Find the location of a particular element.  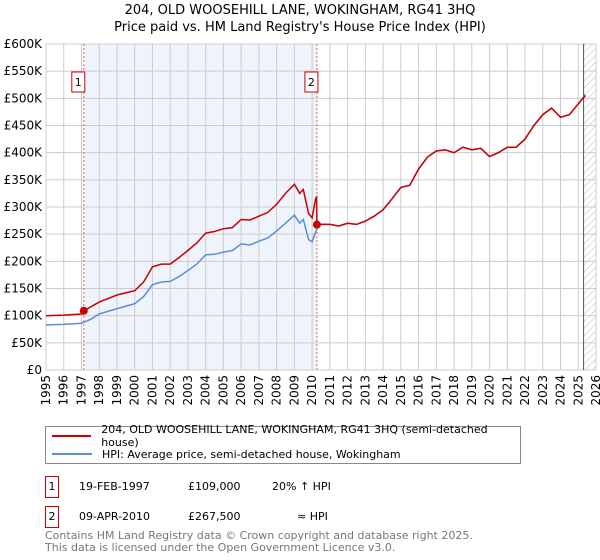

x-tick-label: 2024 is located at coordinates (561, 390).